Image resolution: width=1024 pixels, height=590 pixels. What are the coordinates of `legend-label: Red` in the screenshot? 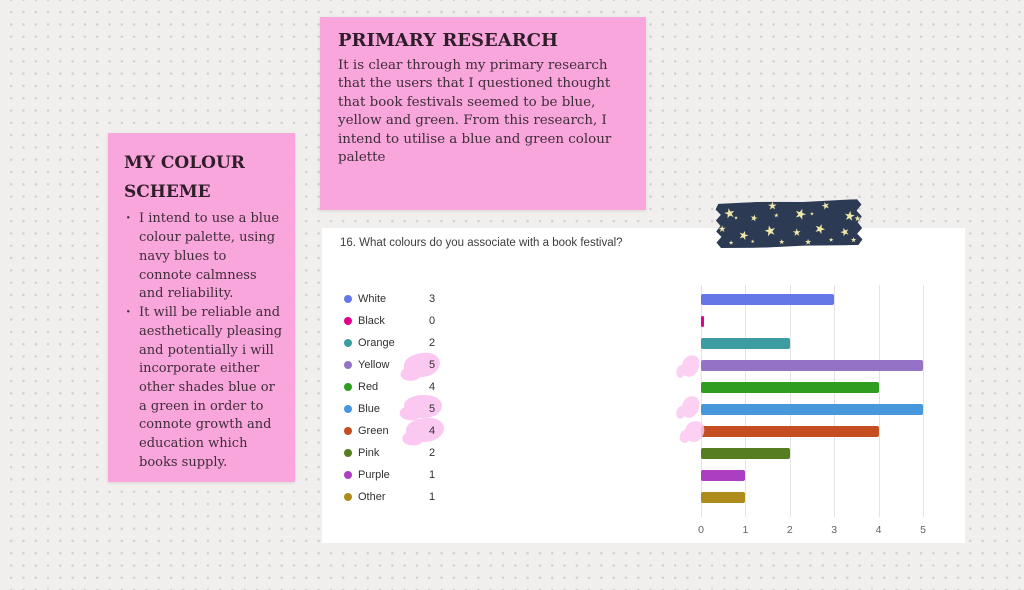 It's located at (368, 387).